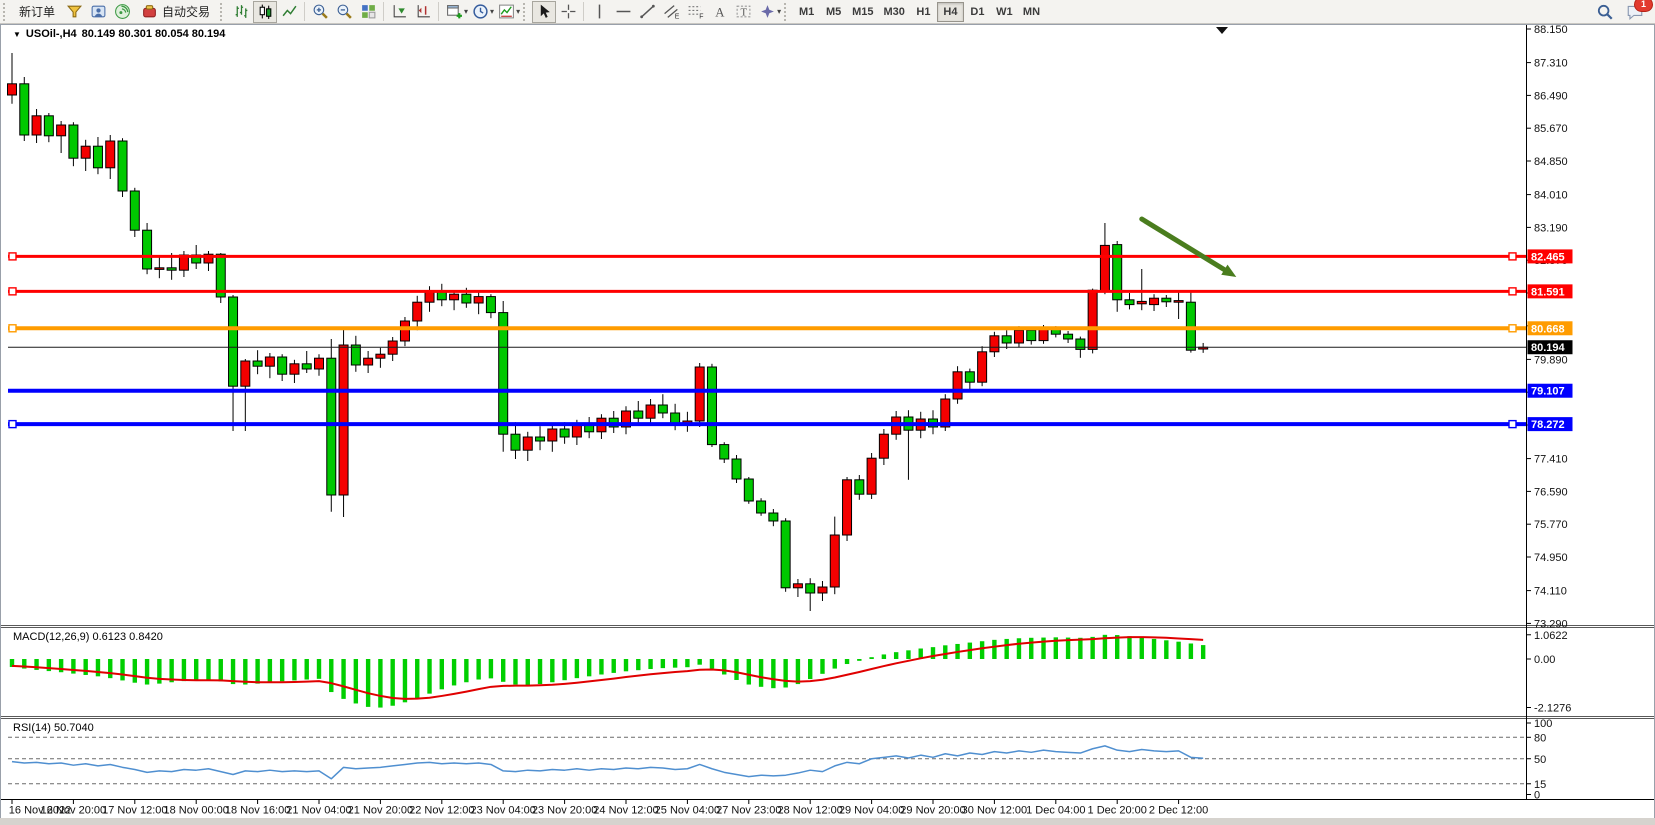 Image resolution: width=1655 pixels, height=825 pixels. Describe the element at coordinates (1031, 12) in the screenshot. I see `timeframe-button-MN: MN` at that location.